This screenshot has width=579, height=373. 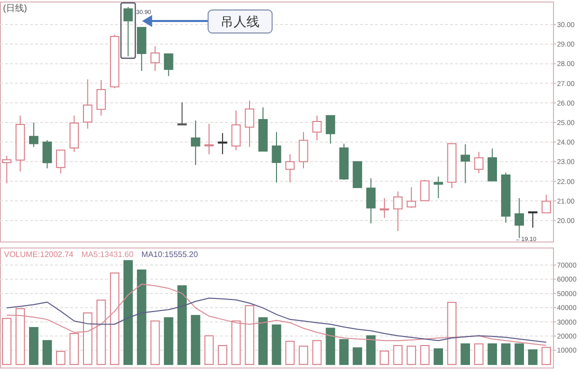 I want to click on text: MA10:15555.20, so click(x=169, y=254).